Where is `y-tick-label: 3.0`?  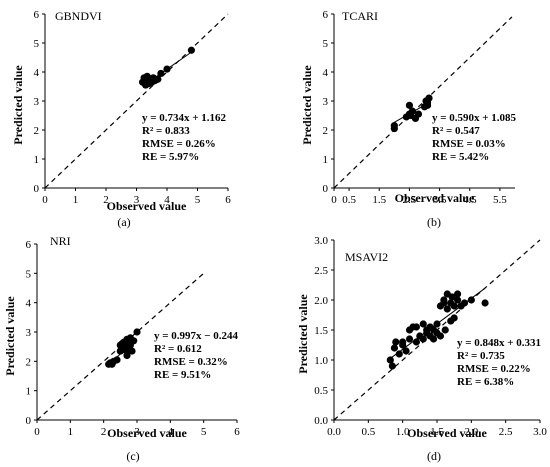 y-tick-label: 3.0 is located at coordinates (321, 241).